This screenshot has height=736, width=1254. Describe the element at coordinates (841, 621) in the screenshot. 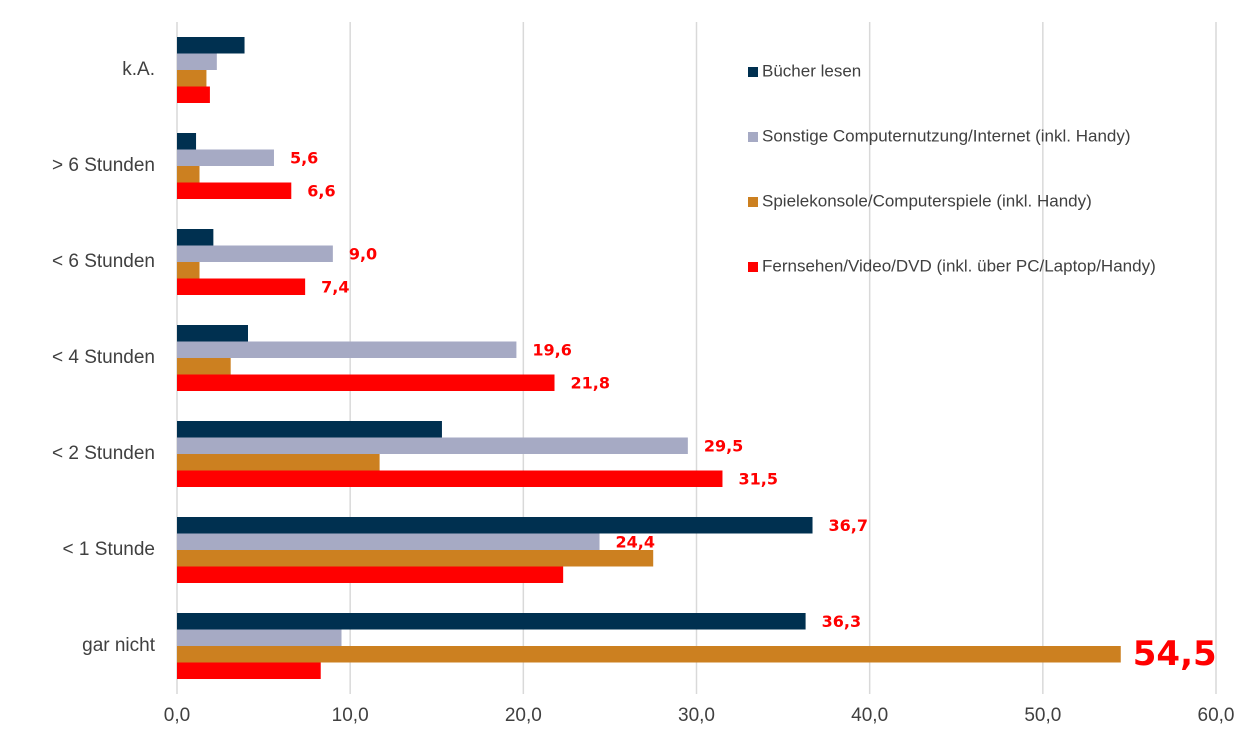

I see `data-label: 36,3` at that location.